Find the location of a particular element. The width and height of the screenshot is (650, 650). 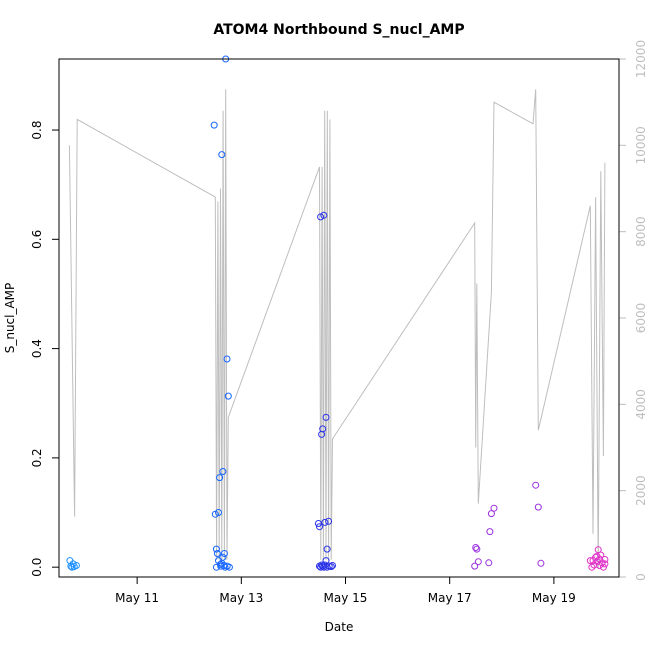

y2-tick-label: 2000 is located at coordinates (641, 490).